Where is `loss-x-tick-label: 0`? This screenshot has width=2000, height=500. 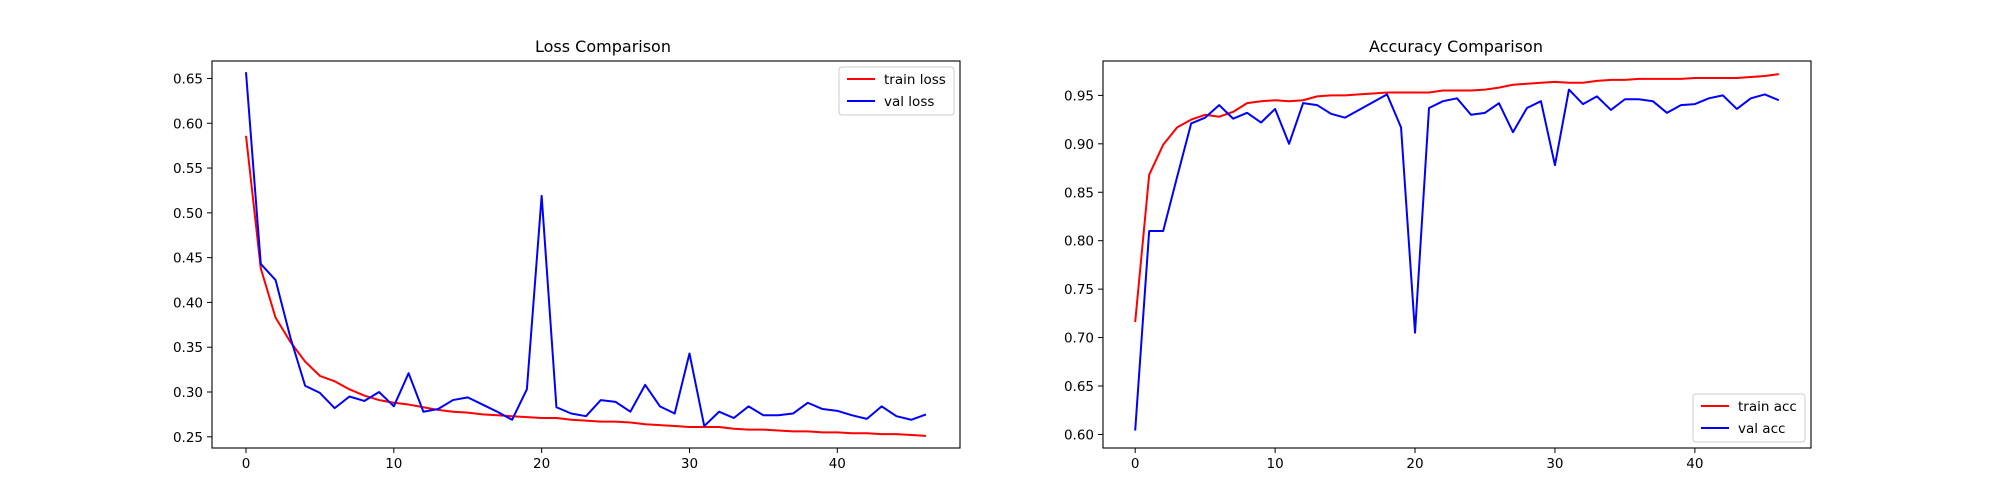
loss-x-tick-label: 0 is located at coordinates (246, 464).